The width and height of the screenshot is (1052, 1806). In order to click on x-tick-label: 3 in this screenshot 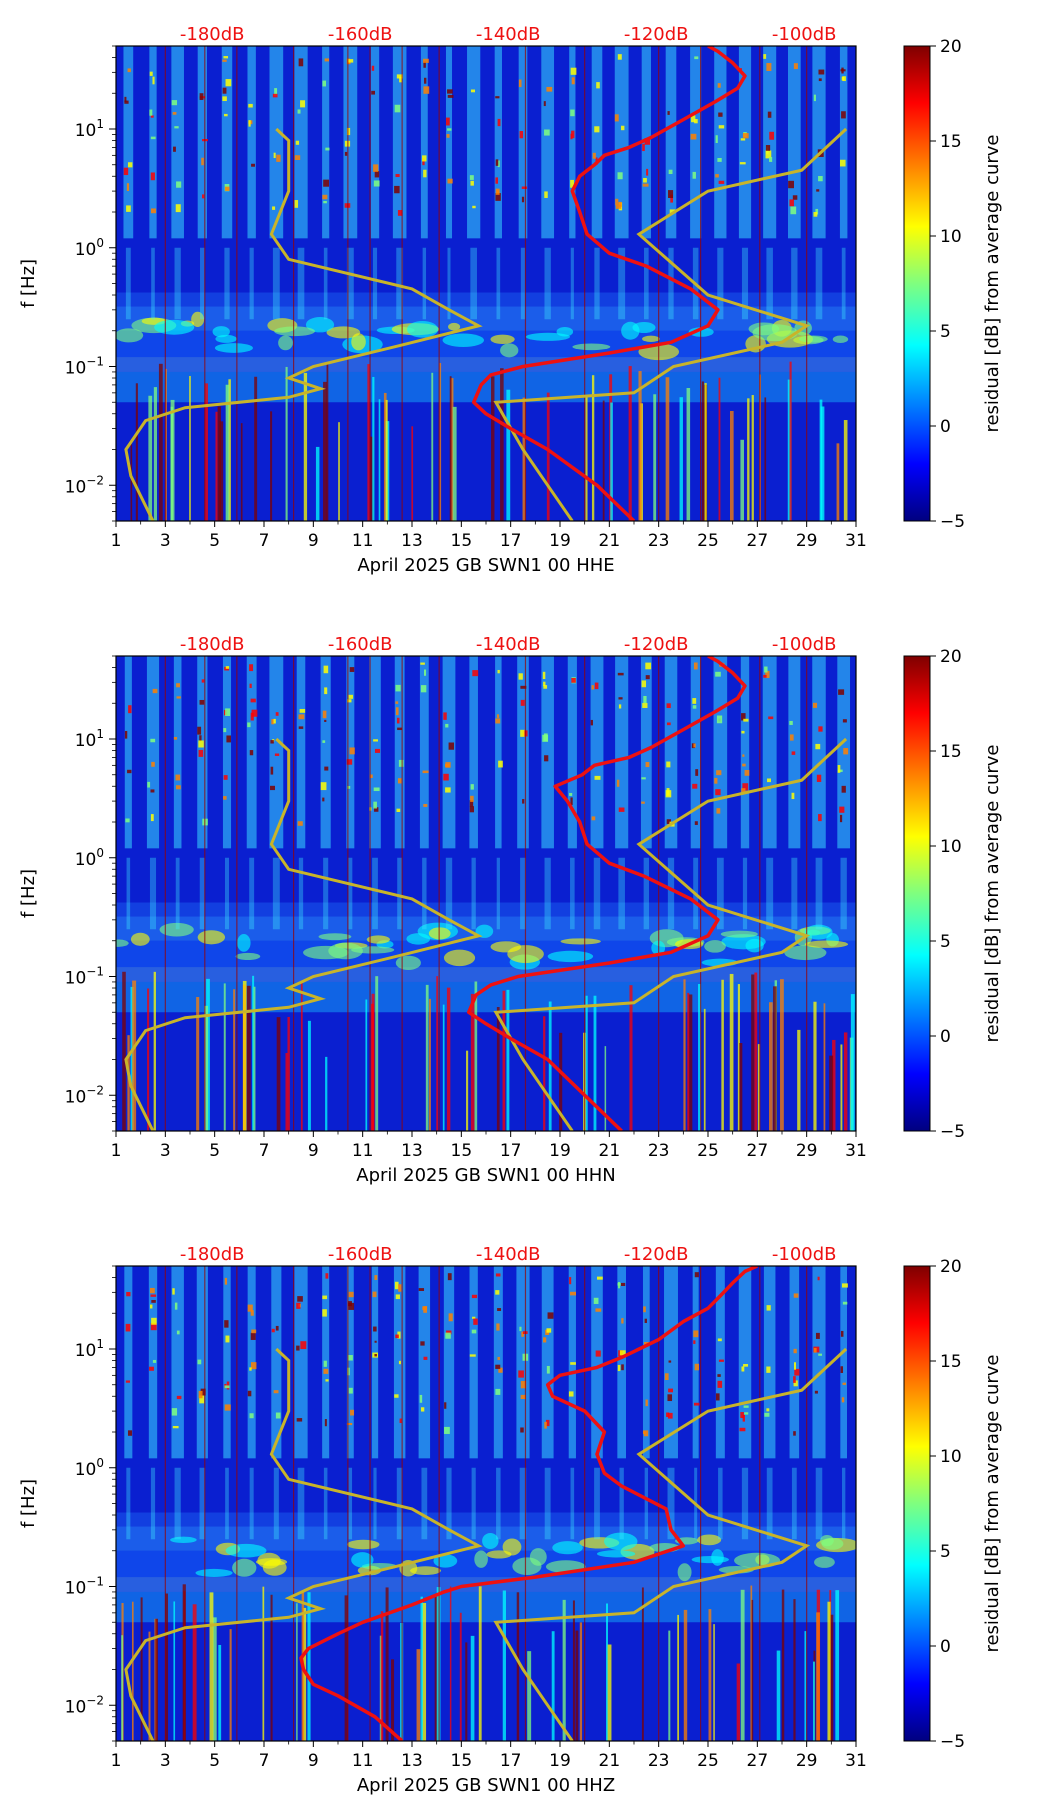, I will do `click(165, 1761)`.